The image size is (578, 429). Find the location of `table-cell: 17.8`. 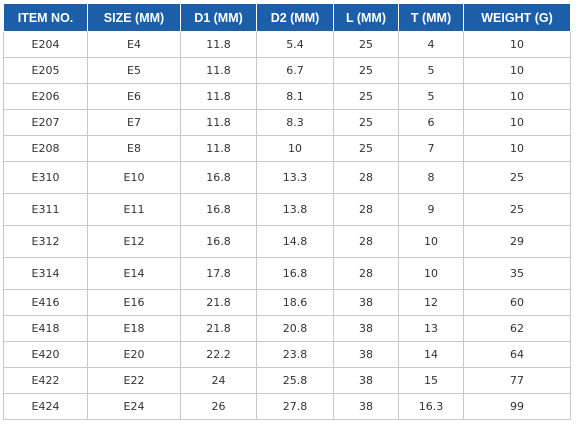

table-cell: 17.8 is located at coordinates (218, 273).